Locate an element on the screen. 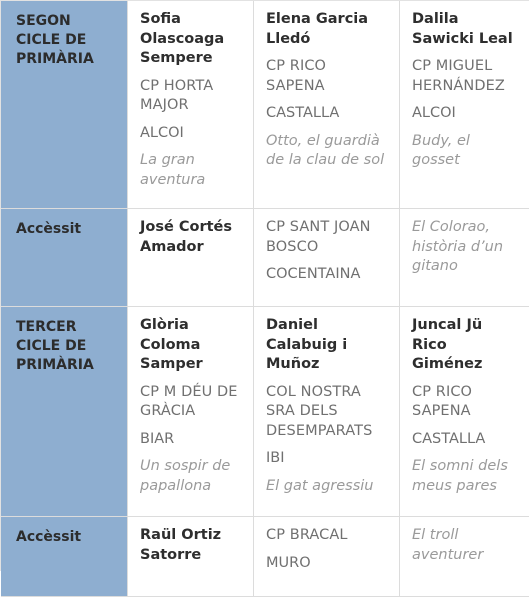  accessit-title-cell: El troll aventurer is located at coordinates (464, 557).